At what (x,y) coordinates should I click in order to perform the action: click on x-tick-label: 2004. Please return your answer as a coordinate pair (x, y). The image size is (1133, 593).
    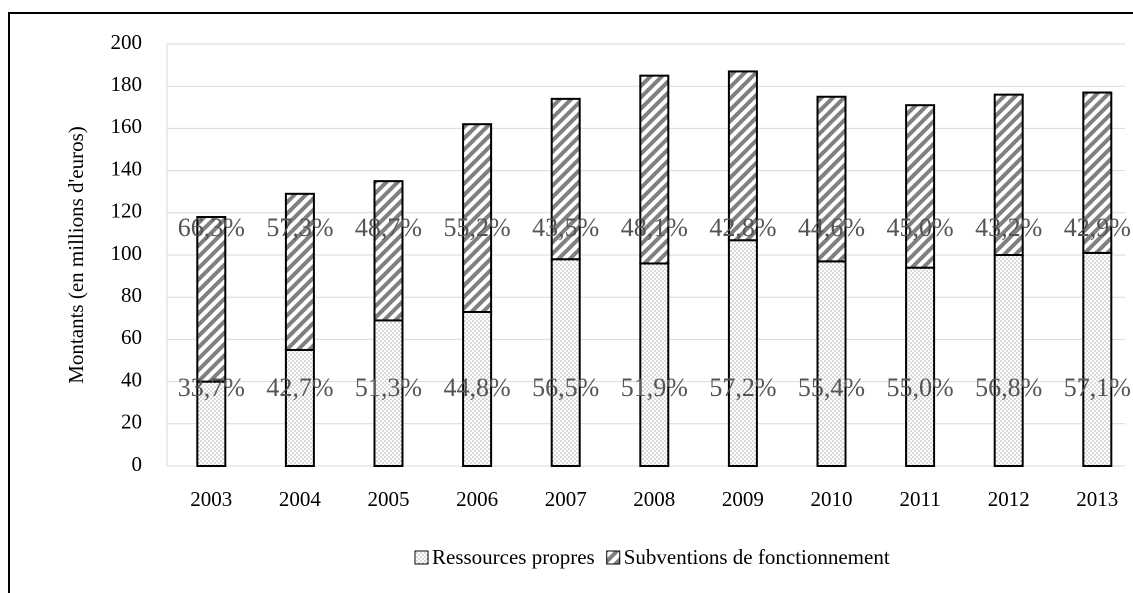
    Looking at the image, I should click on (300, 499).